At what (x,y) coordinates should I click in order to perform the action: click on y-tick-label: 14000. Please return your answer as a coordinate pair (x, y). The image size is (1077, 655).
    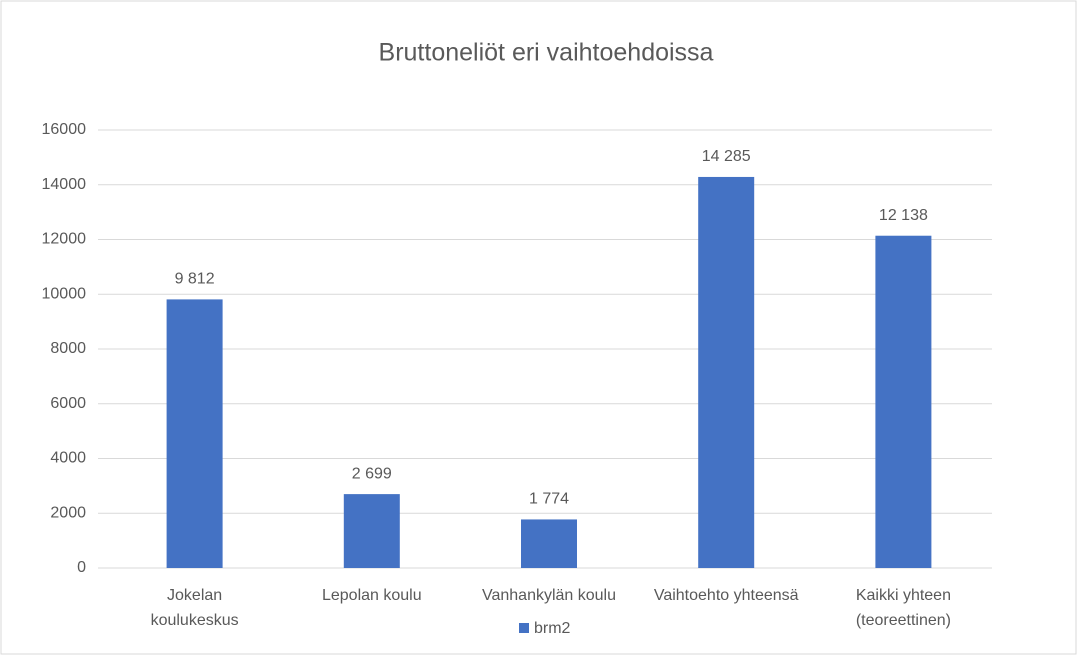
    Looking at the image, I should click on (64, 184).